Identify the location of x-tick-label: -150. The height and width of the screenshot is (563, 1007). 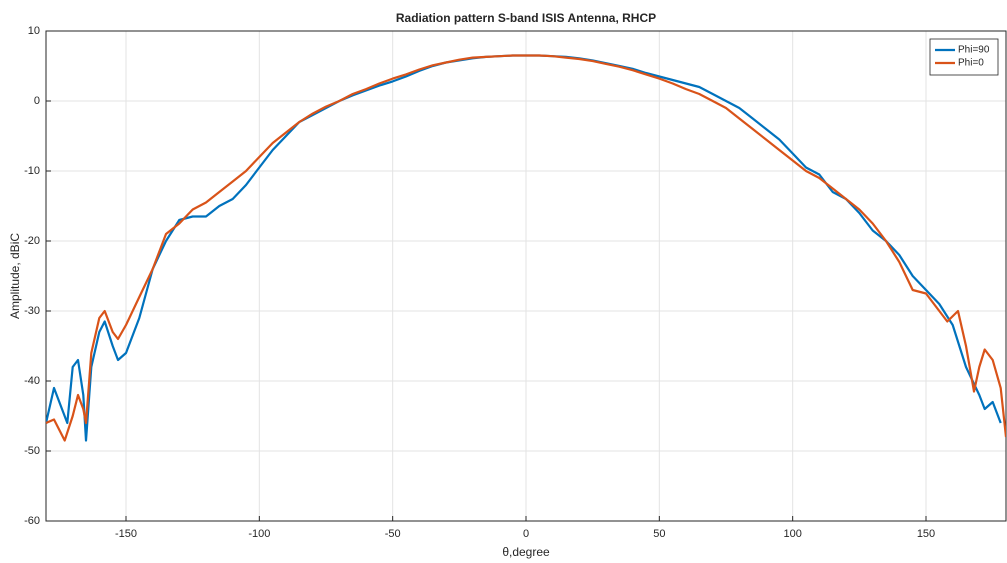
(126, 534).